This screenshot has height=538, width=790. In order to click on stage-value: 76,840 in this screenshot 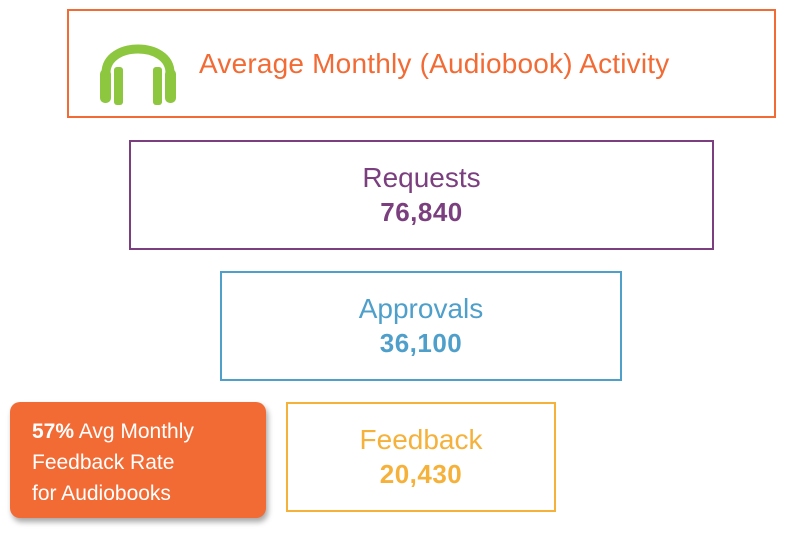, I will do `click(421, 212)`.